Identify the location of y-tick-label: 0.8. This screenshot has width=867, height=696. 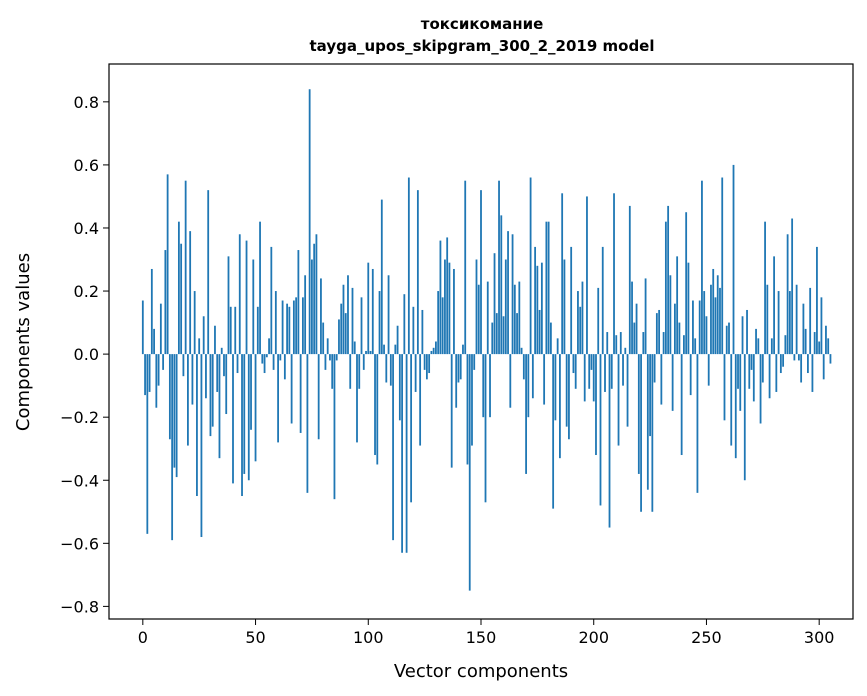
(86, 102).